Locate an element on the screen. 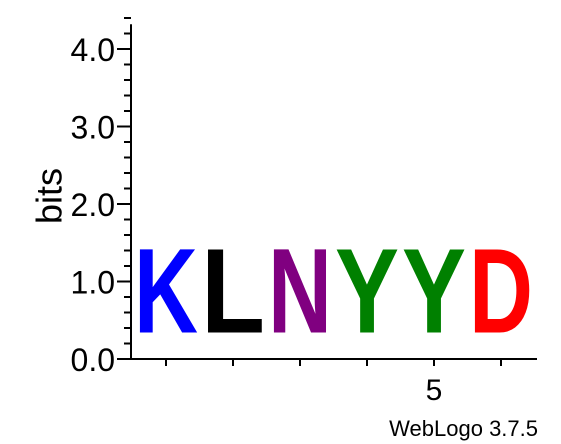  logo-letter-y-pos-5: Y is located at coordinates (434, 291).